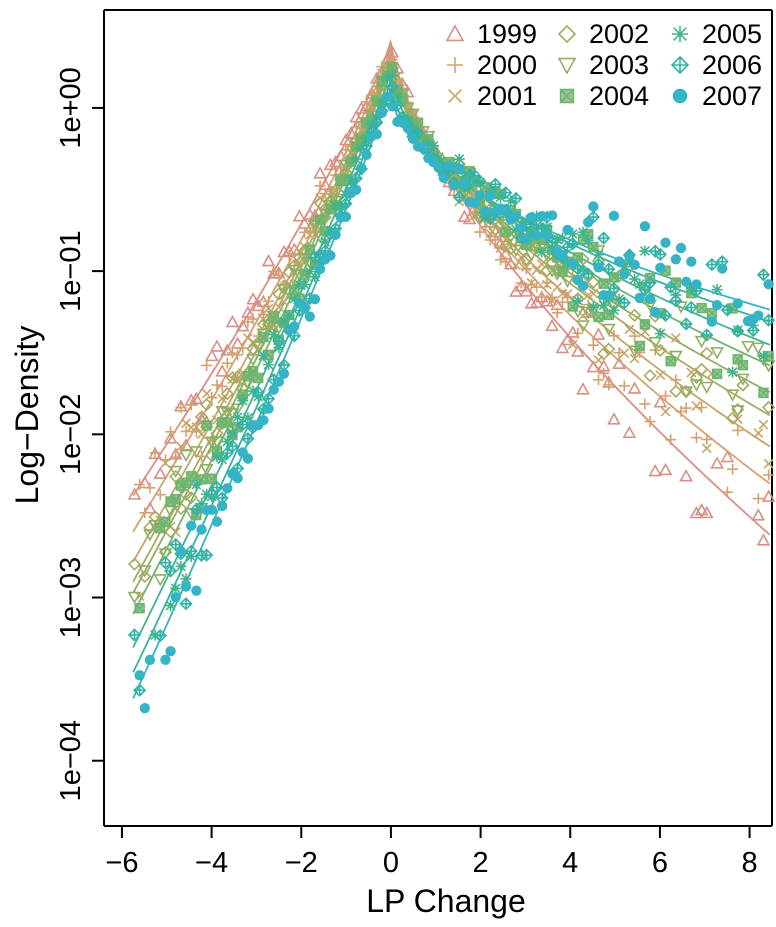 The width and height of the screenshot is (776, 927). Describe the element at coordinates (71, 107) in the screenshot. I see `y-tick-label: 1e+00` at that location.